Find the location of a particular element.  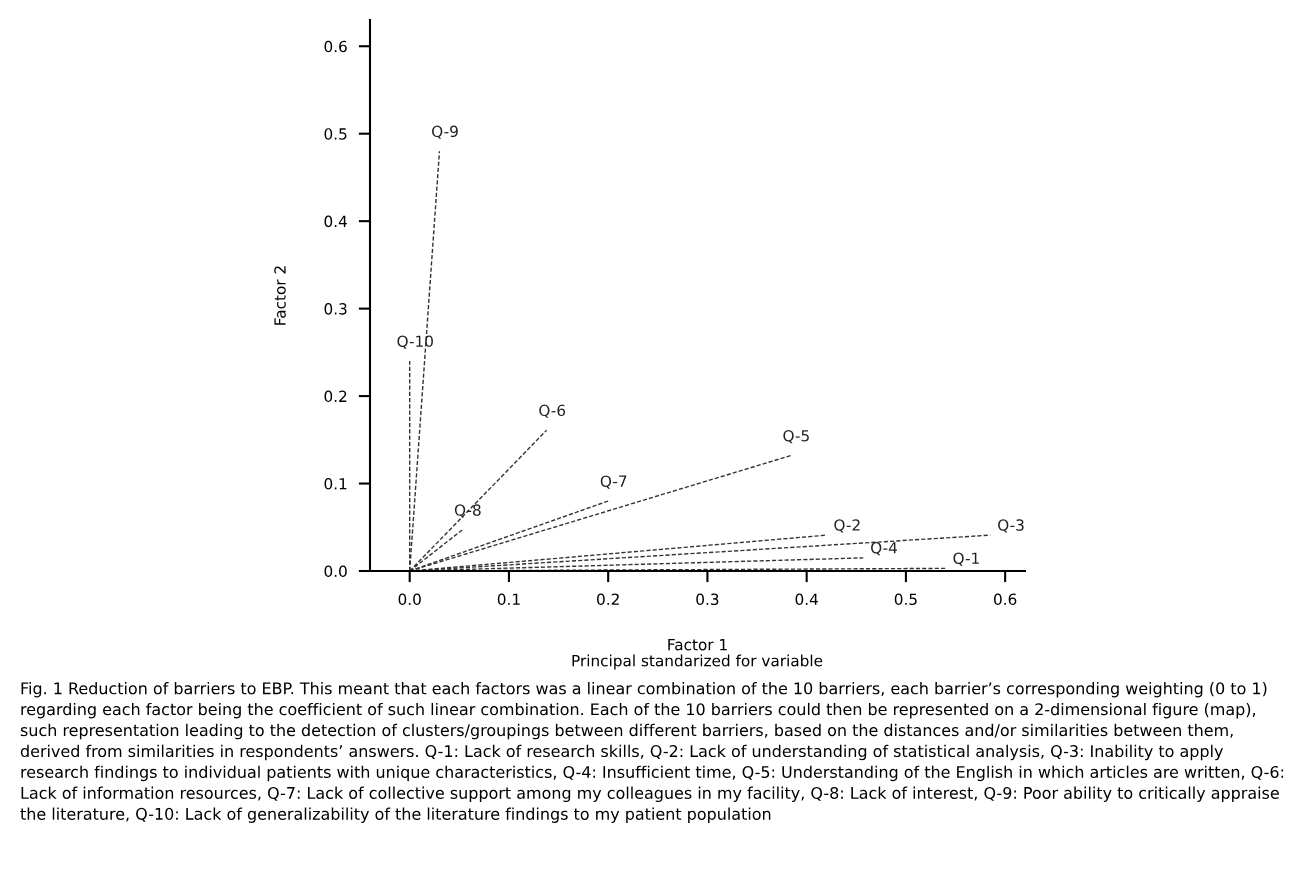

y-tick-label: 0.4 is located at coordinates (335, 221).